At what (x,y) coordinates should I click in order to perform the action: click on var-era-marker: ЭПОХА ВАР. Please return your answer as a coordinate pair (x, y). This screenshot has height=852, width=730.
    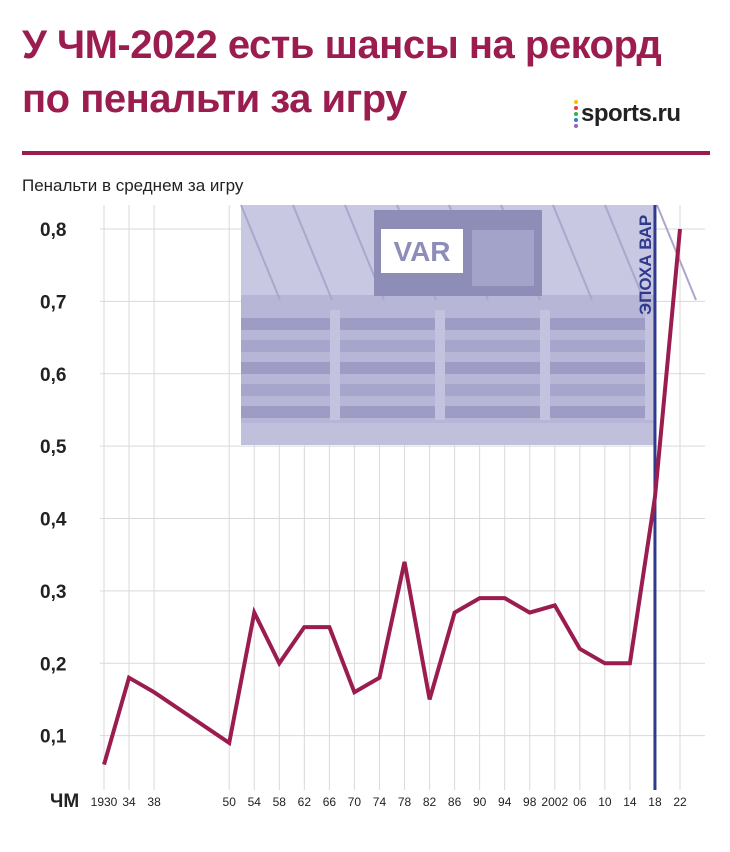
    Looking at the image, I should click on (646, 497).